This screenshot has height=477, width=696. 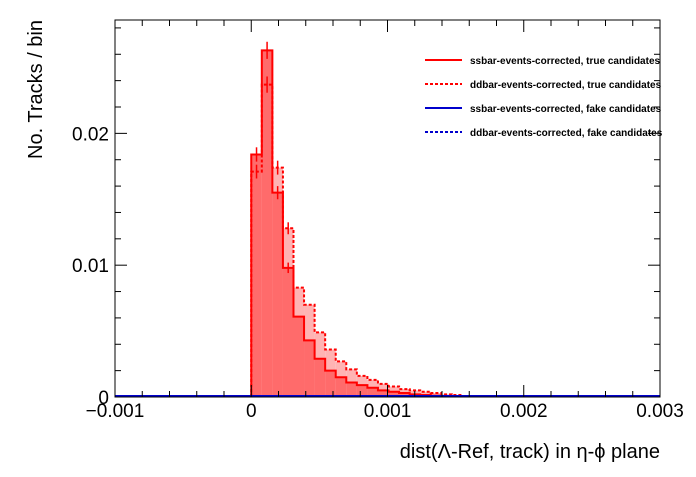 I want to click on x-tick-label: 0.003, so click(x=660, y=411).